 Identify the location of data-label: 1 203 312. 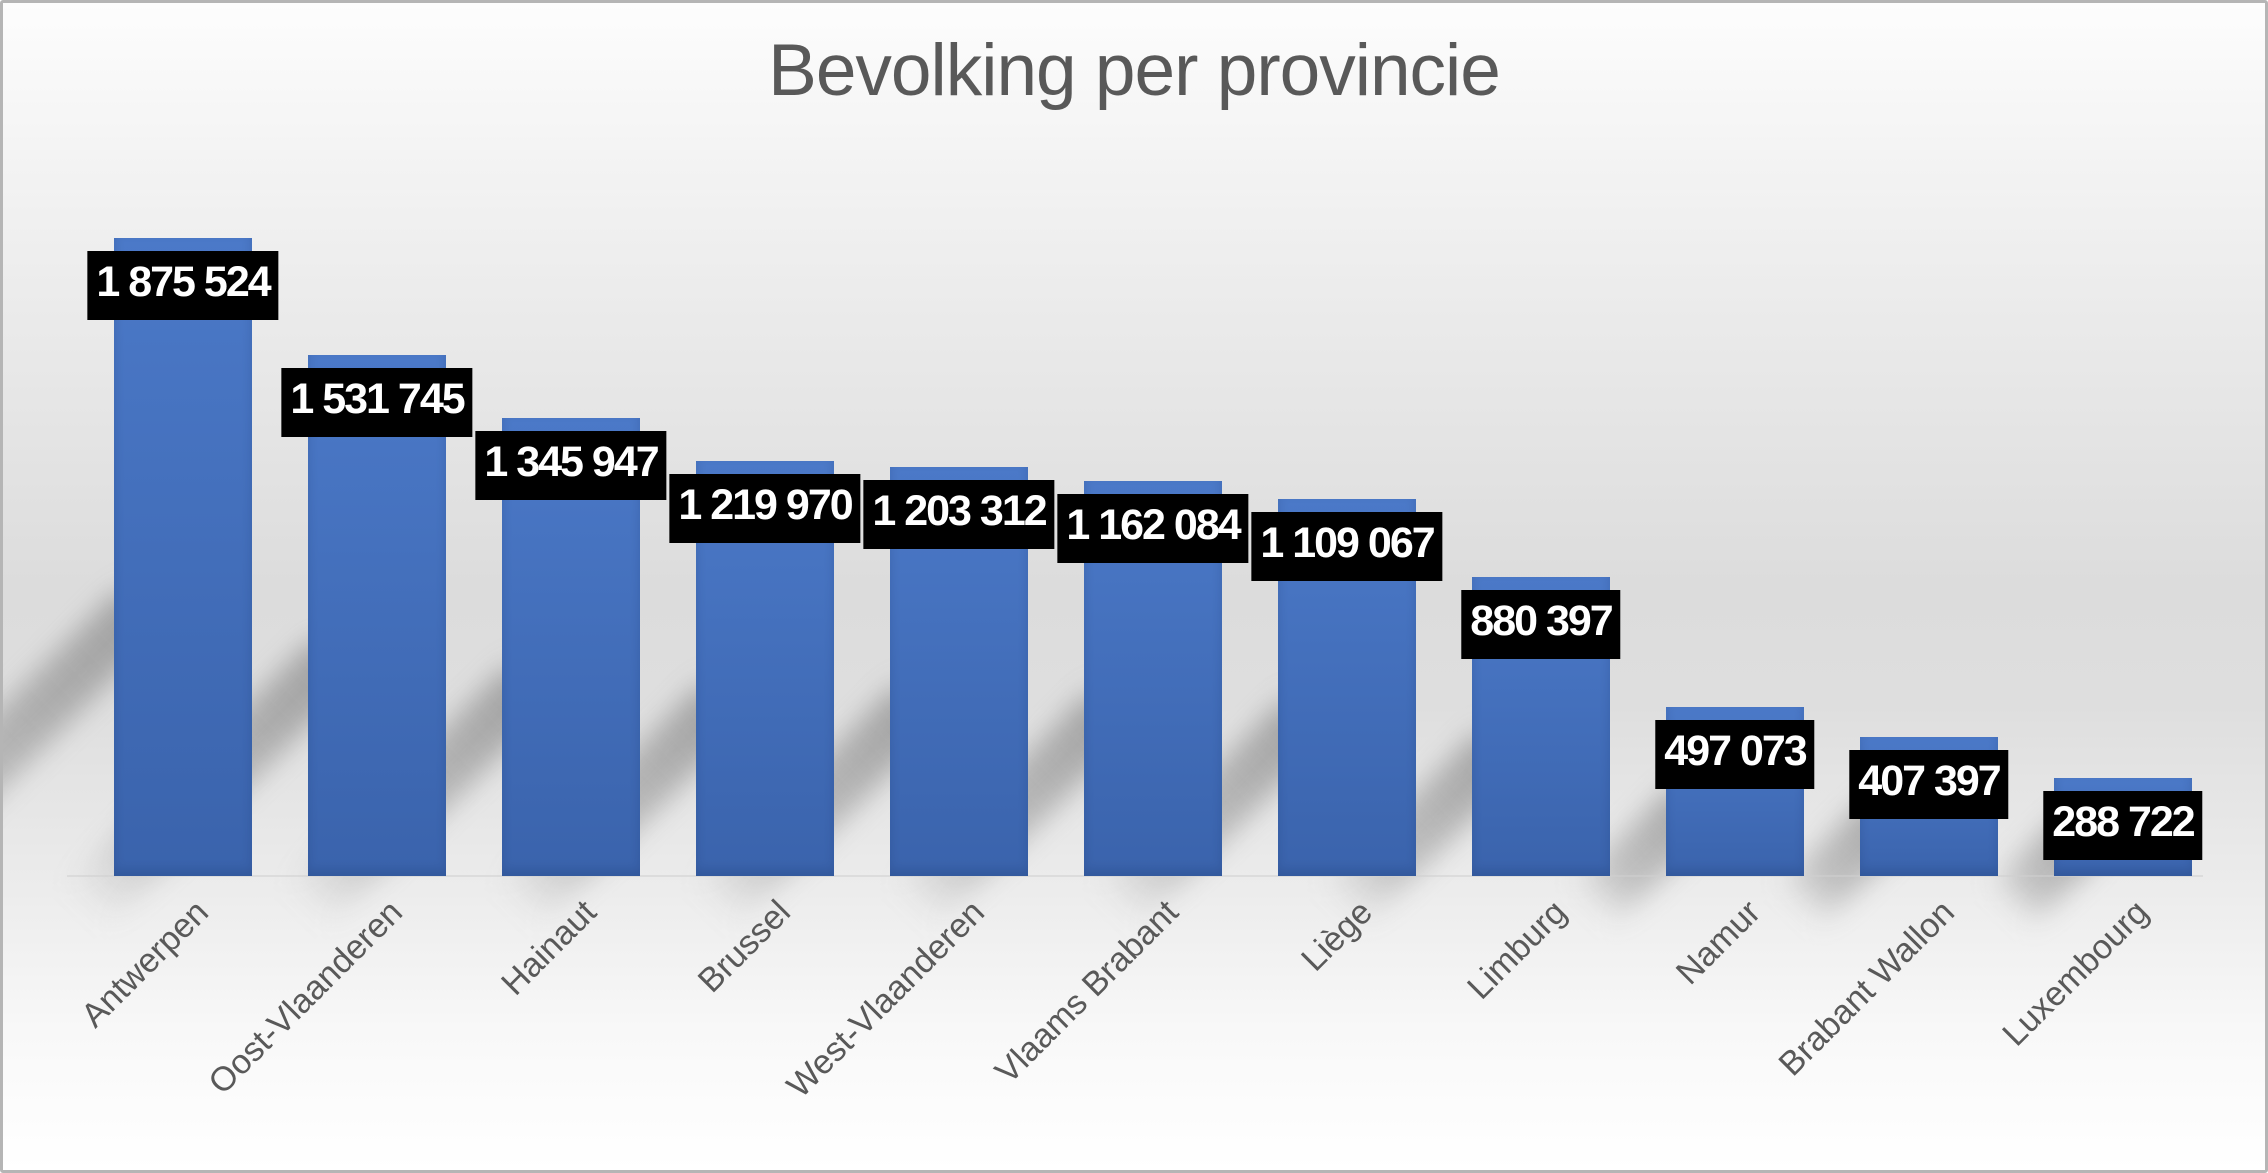
(959, 514).